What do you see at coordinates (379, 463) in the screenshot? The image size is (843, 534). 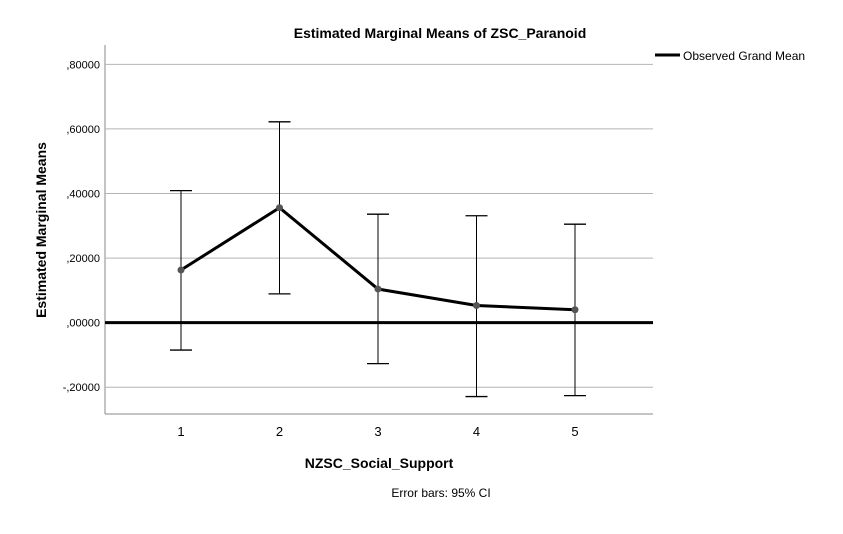 I see `x-axis-label: NZSC_Social_Support` at bounding box center [379, 463].